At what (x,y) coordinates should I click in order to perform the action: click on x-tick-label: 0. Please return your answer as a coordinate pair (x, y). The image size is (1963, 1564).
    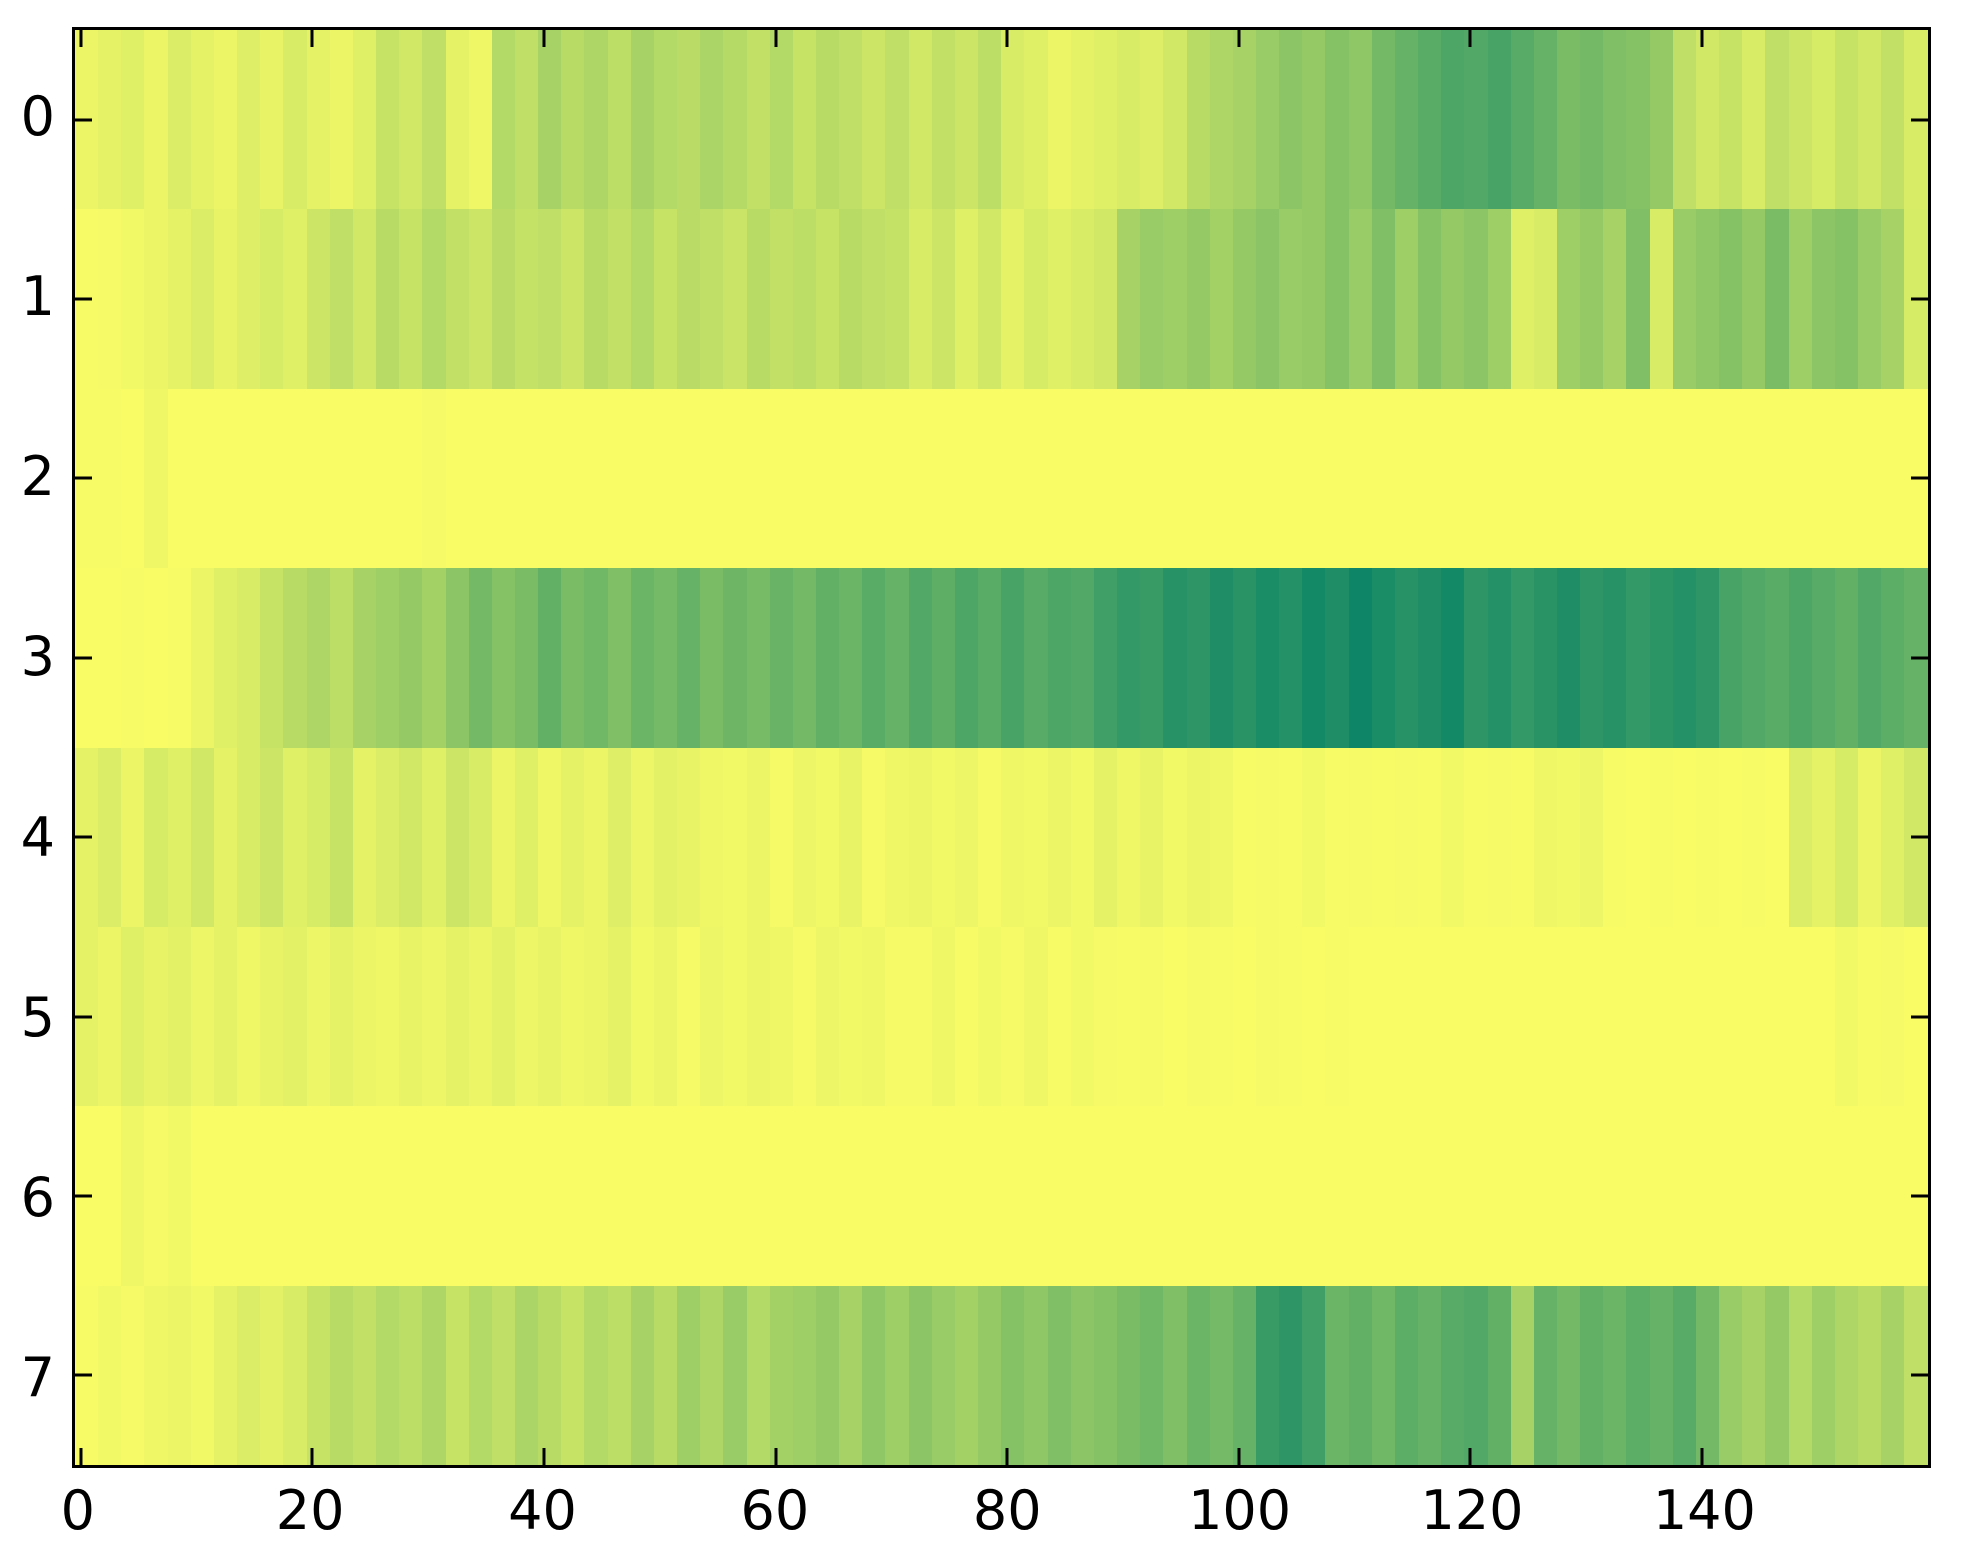
    Looking at the image, I should click on (77, 1510).